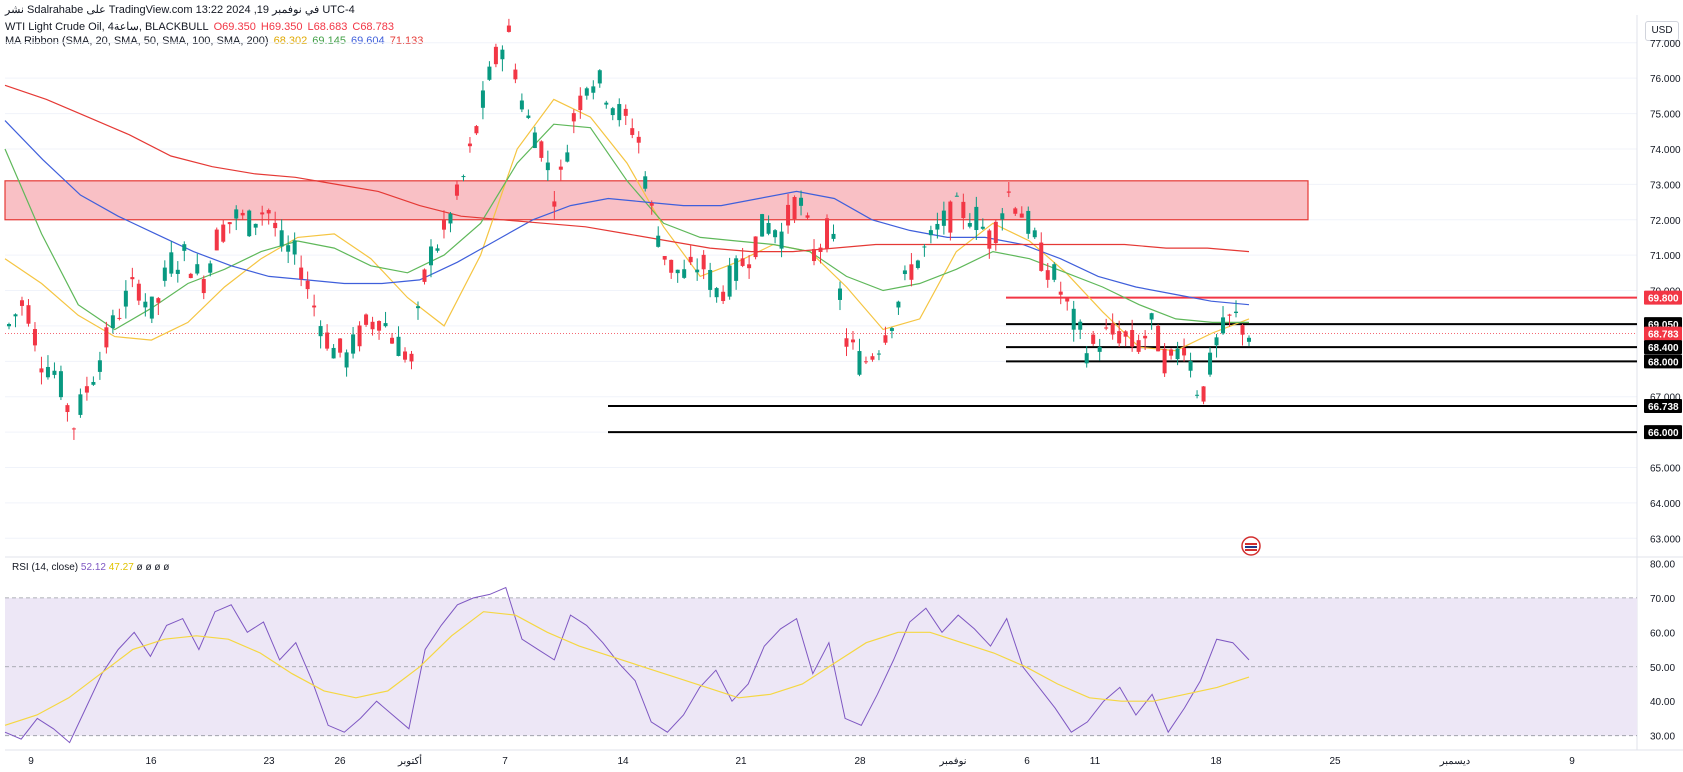 The height and width of the screenshot is (772, 1683). I want to click on rsi-tick-label: 60.00, so click(1662, 633).